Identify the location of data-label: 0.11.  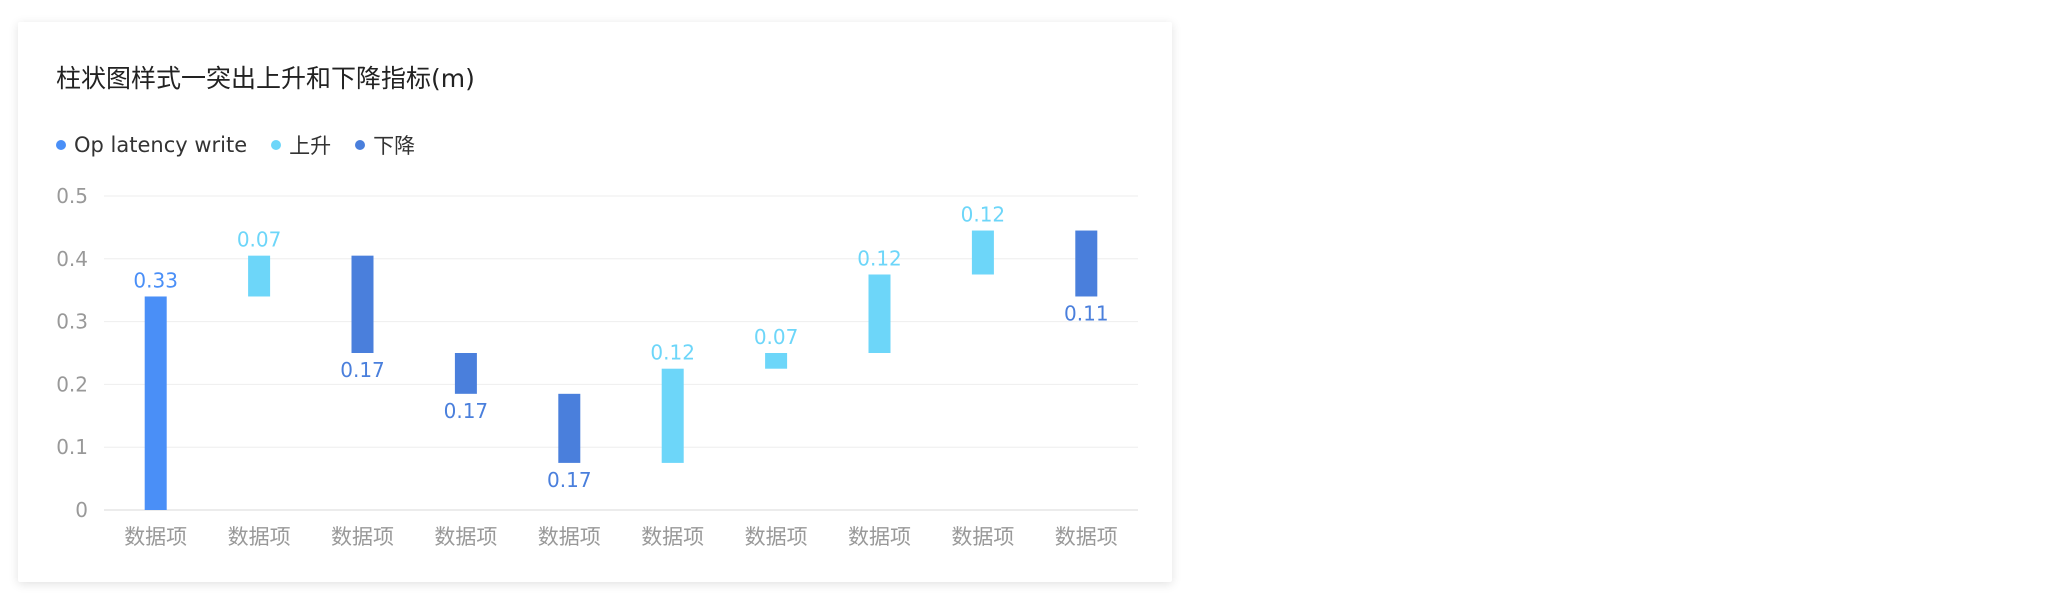
(1086, 313).